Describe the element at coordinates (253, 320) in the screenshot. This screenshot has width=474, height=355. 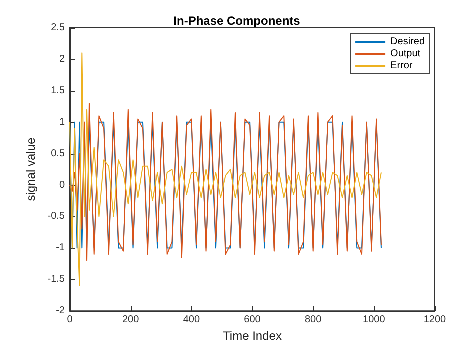
I see `x-tick-label: 600` at that location.